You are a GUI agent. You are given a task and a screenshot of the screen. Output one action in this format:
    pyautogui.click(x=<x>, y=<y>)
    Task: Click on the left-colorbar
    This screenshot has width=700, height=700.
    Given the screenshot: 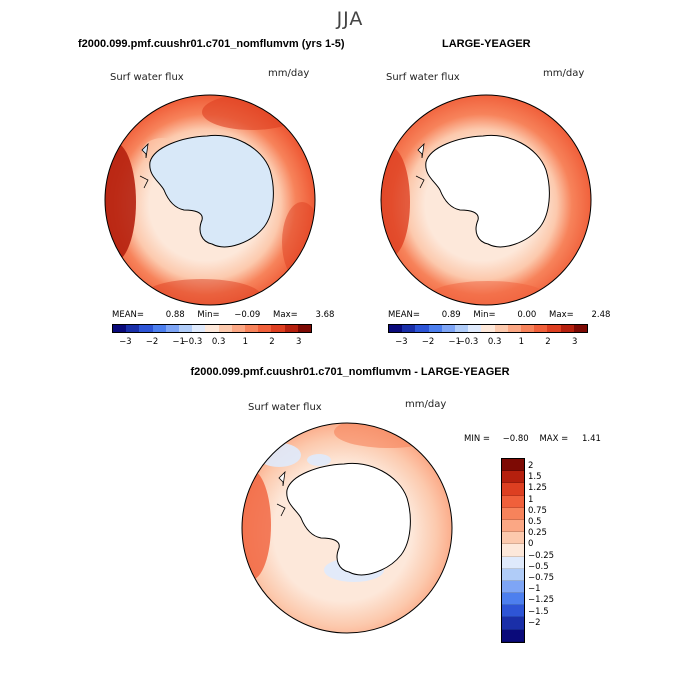 What is the action you would take?
    pyautogui.click(x=212, y=328)
    